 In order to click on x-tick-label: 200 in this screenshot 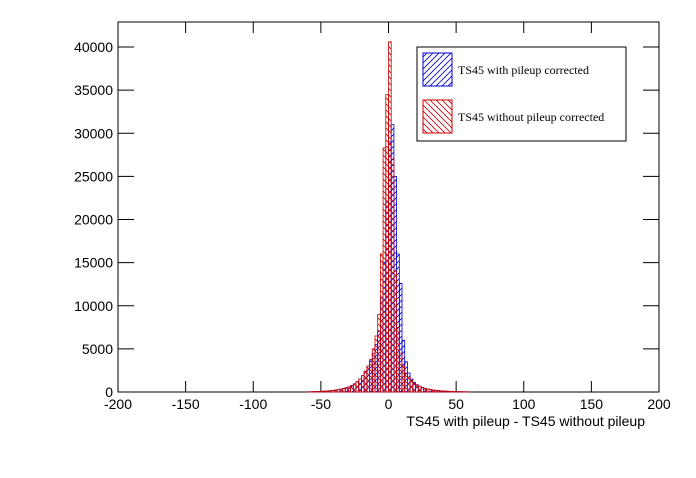, I will do `click(659, 404)`.